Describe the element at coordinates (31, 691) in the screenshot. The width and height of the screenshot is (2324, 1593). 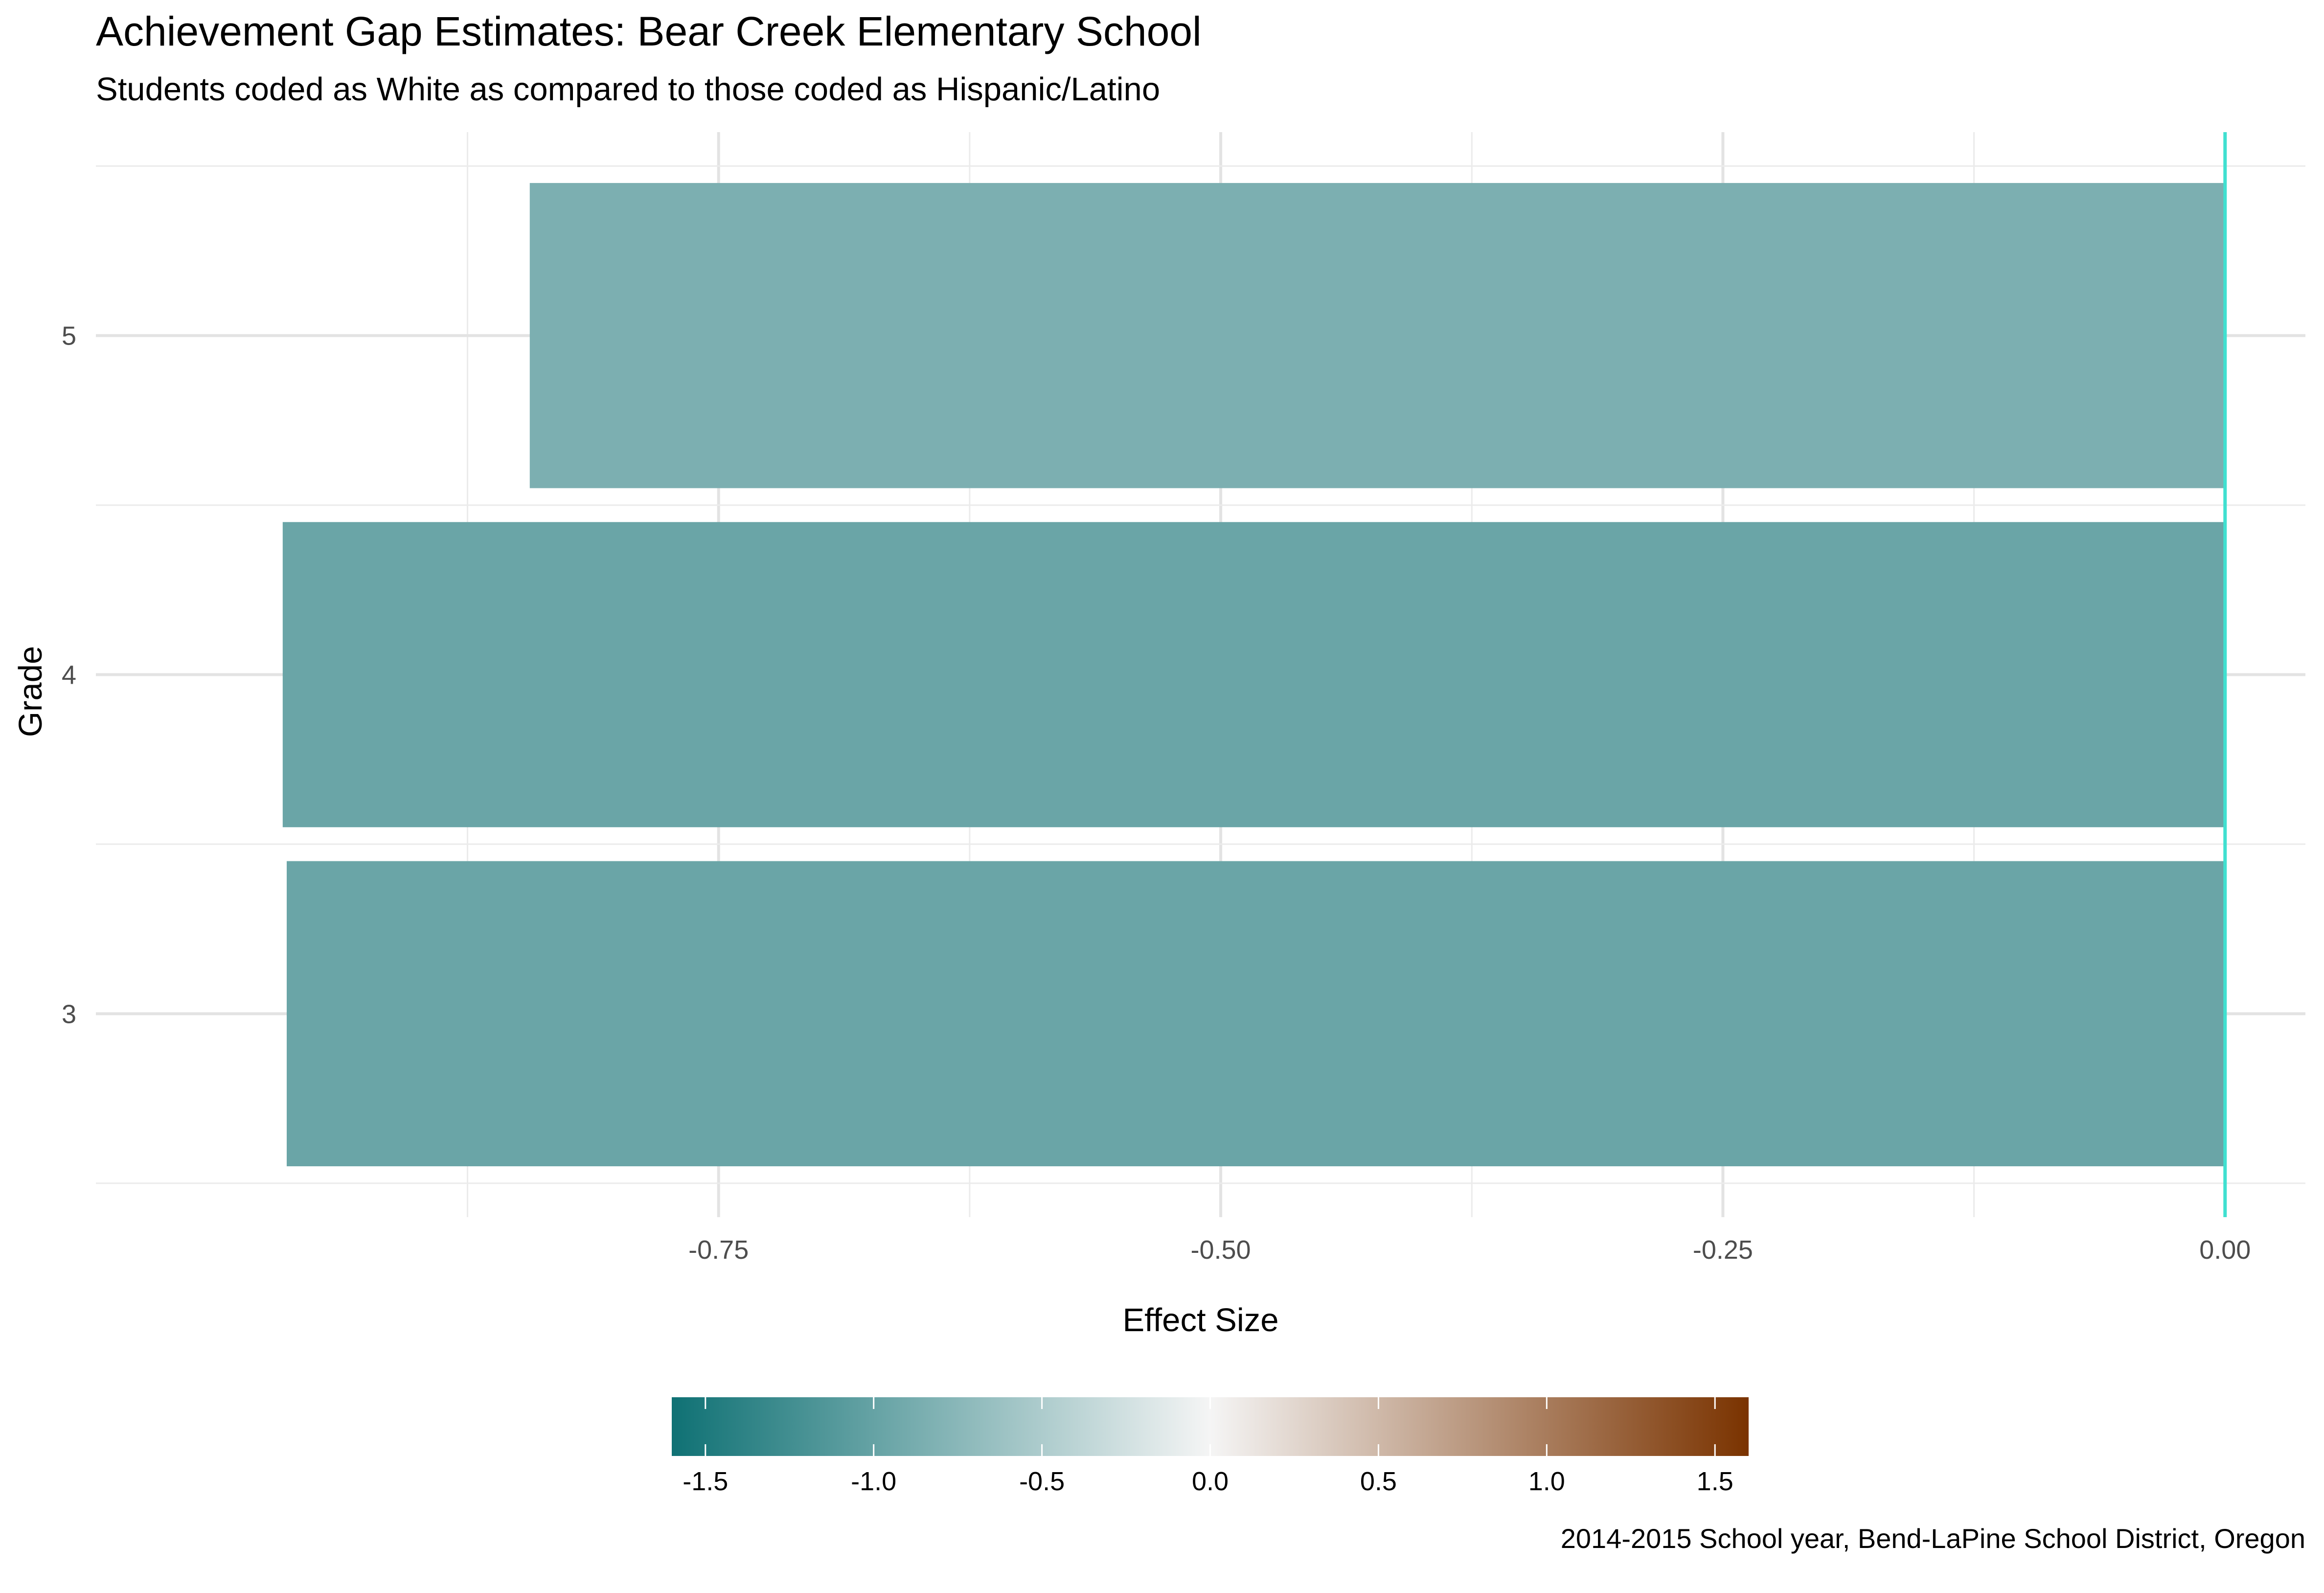
I see `y-axis-title: Grade` at that location.